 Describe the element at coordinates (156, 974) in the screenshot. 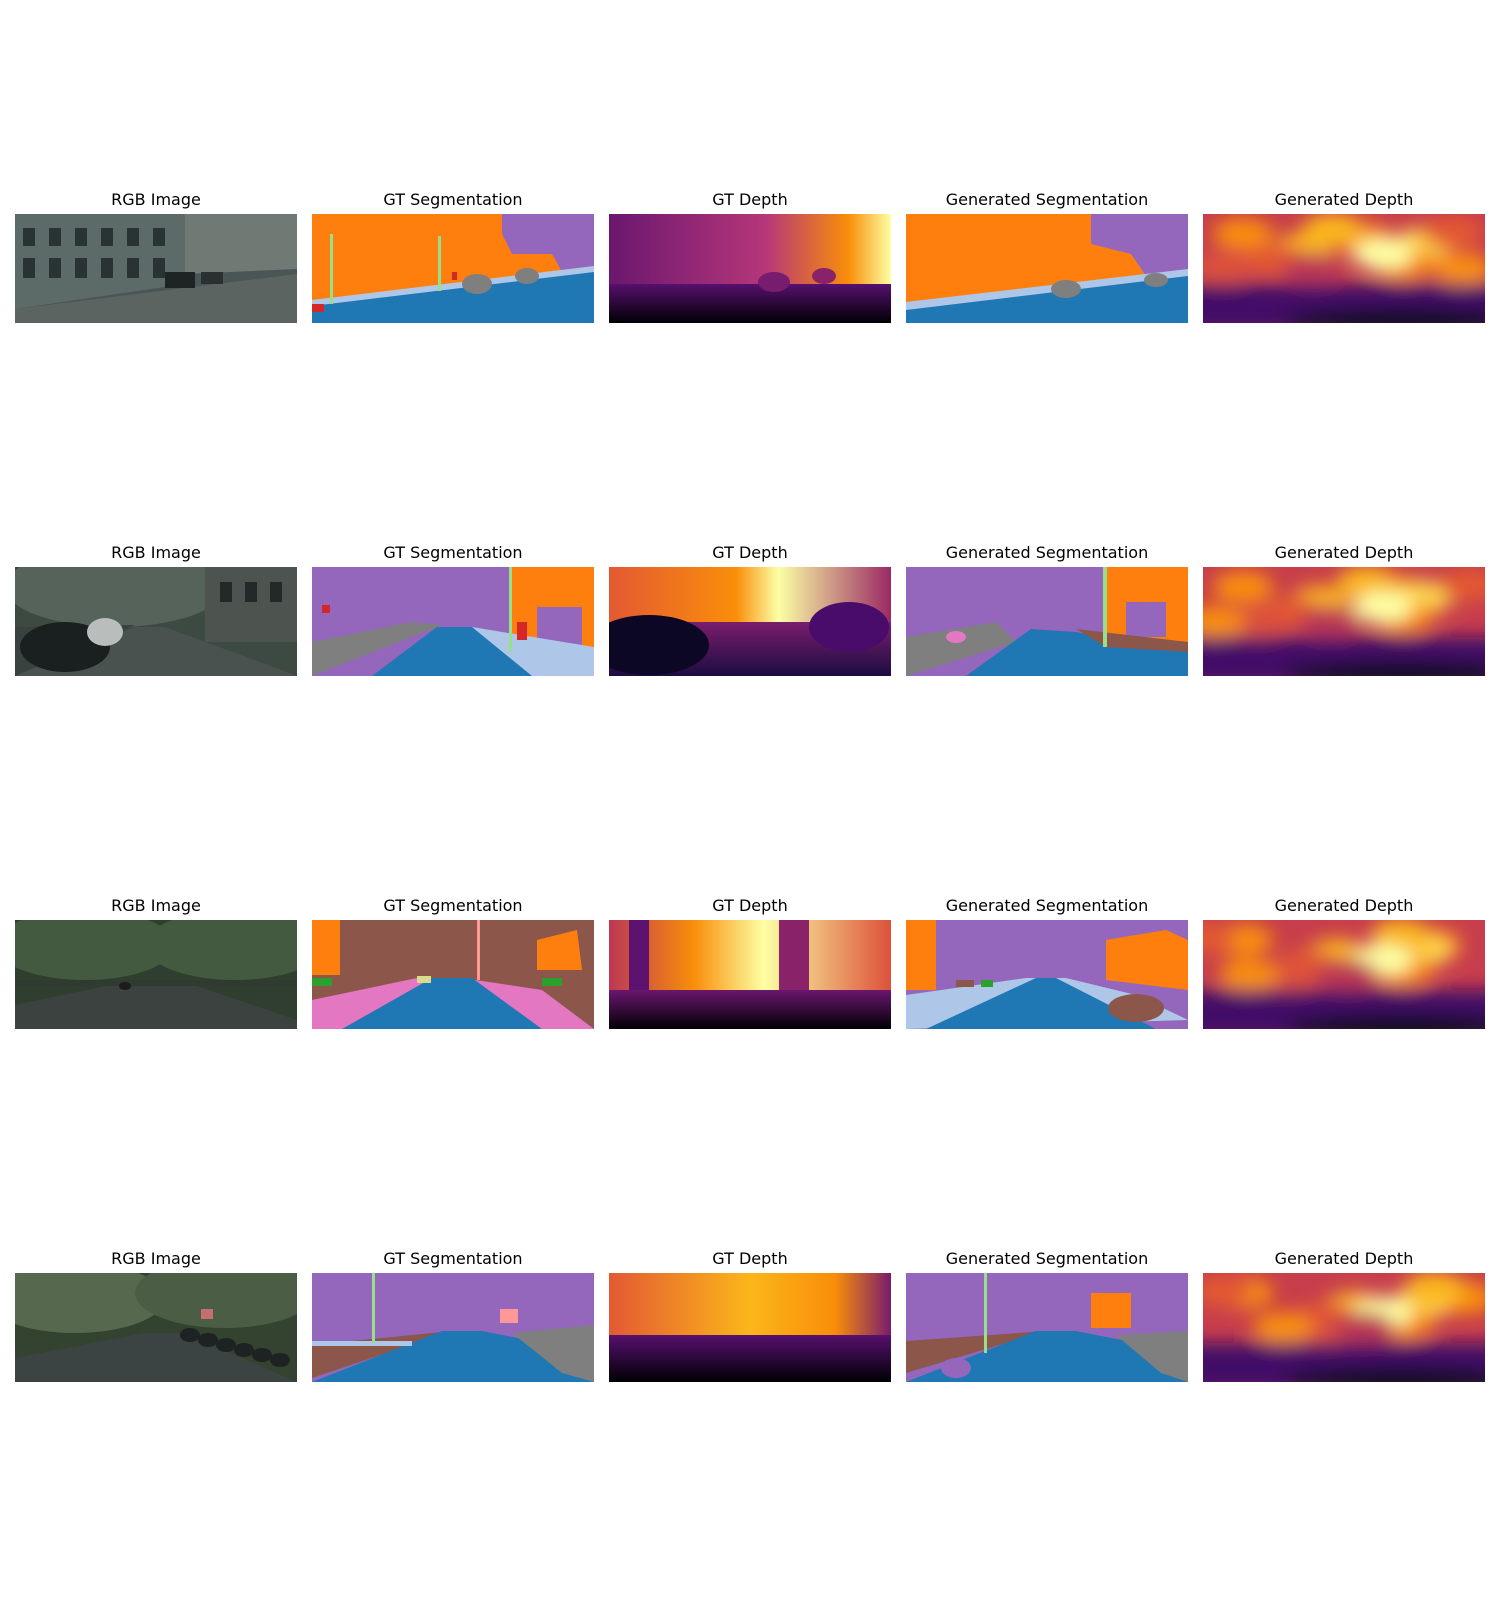

I see `rgb-image-svg` at that location.